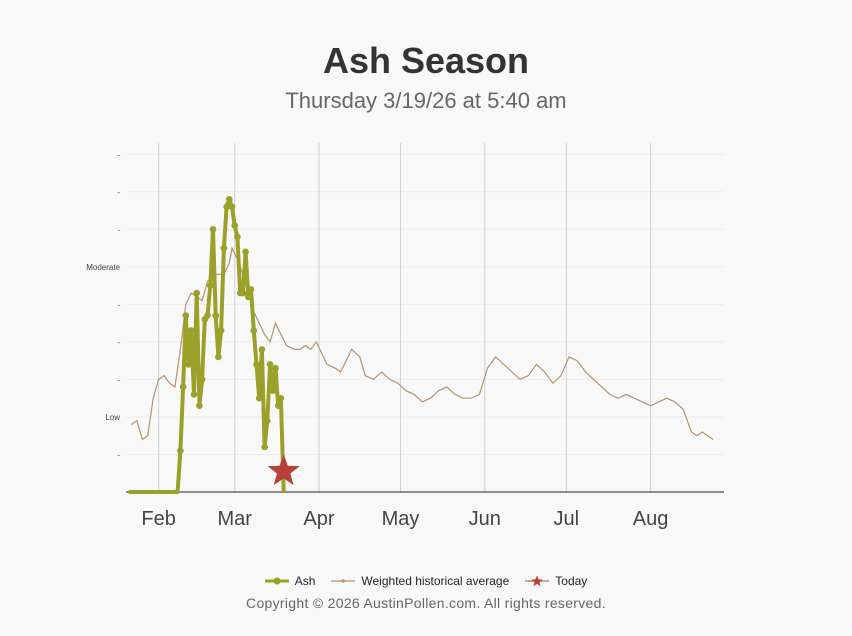 This screenshot has width=852, height=636. Describe the element at coordinates (485, 519) in the screenshot. I see `x-tick-label: Jun` at that location.